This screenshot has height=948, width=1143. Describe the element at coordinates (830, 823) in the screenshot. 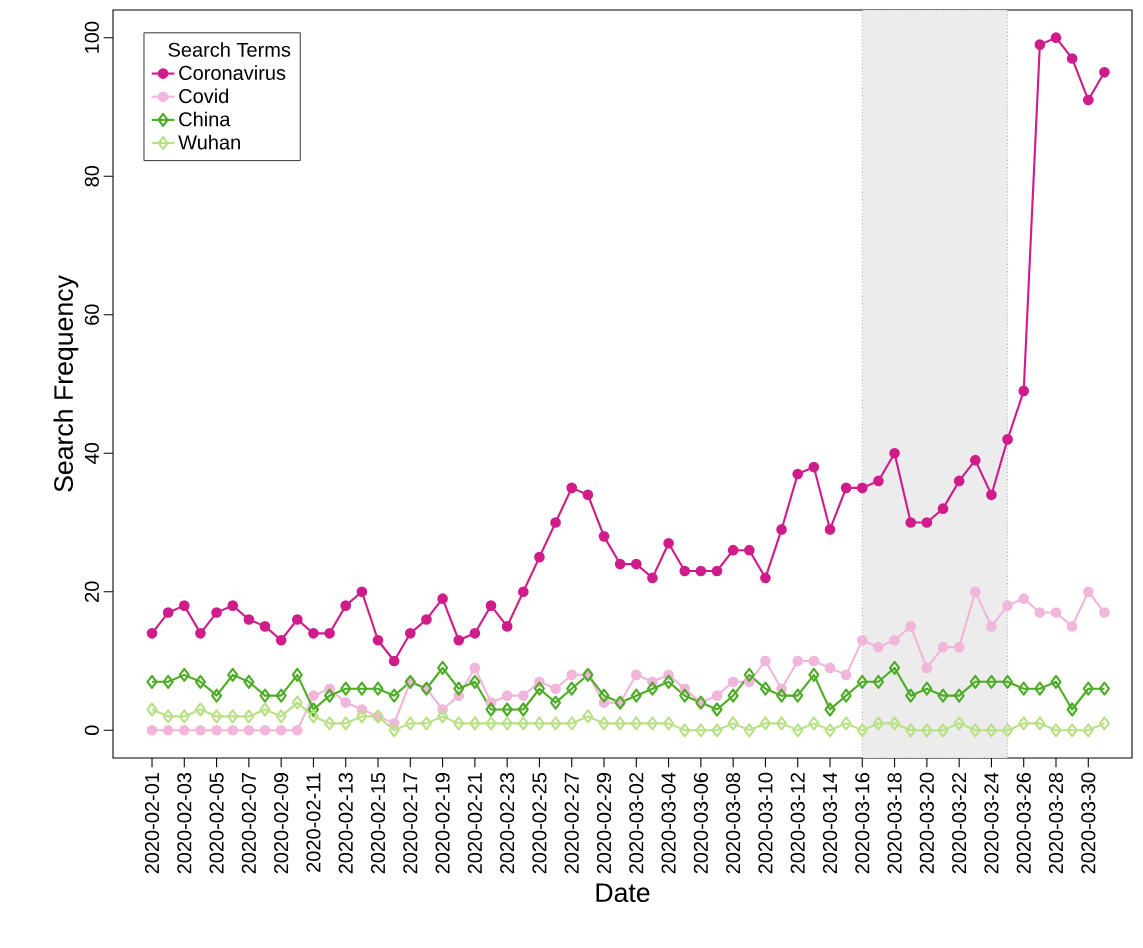

I see `x-tick-label: 2020-03-14` at that location.